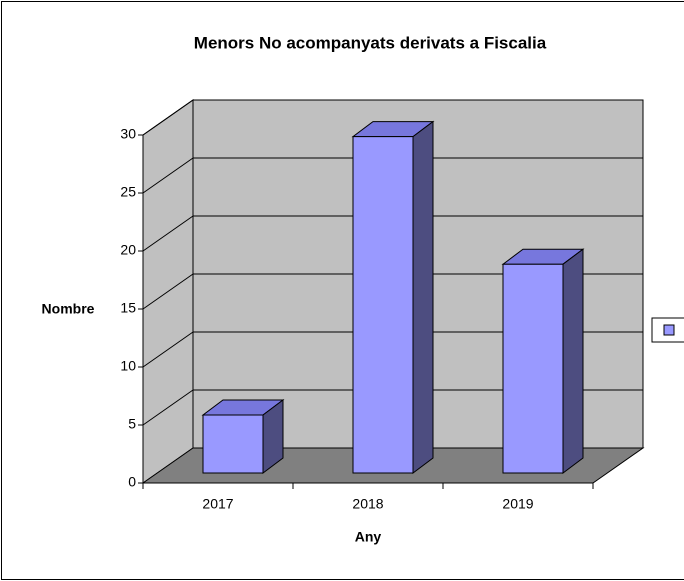 The image size is (684, 581). Describe the element at coordinates (368, 537) in the screenshot. I see `x-axis-label: Any` at that location.